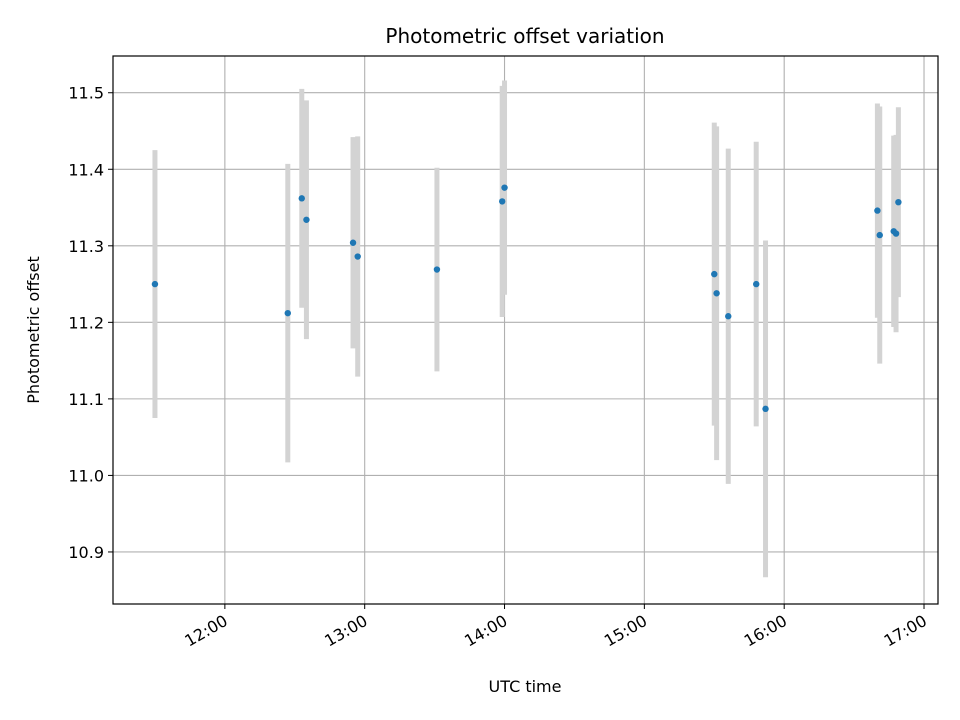 This screenshot has width=960, height=720. I want to click on y-axis-ticks: 10.9 11.0 11.1 11.2 11.3 11.4 11.5, so click(90, 323).